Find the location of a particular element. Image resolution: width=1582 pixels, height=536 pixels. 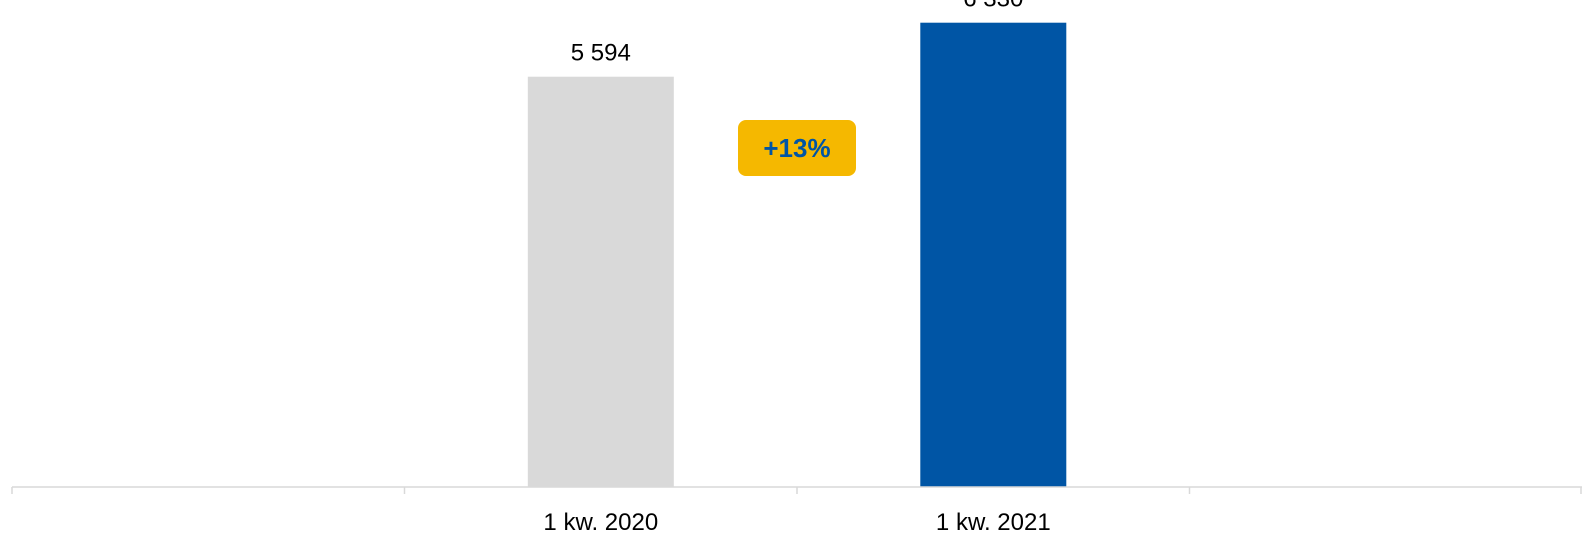

value-label-1: 5 594 is located at coordinates (601, 53).